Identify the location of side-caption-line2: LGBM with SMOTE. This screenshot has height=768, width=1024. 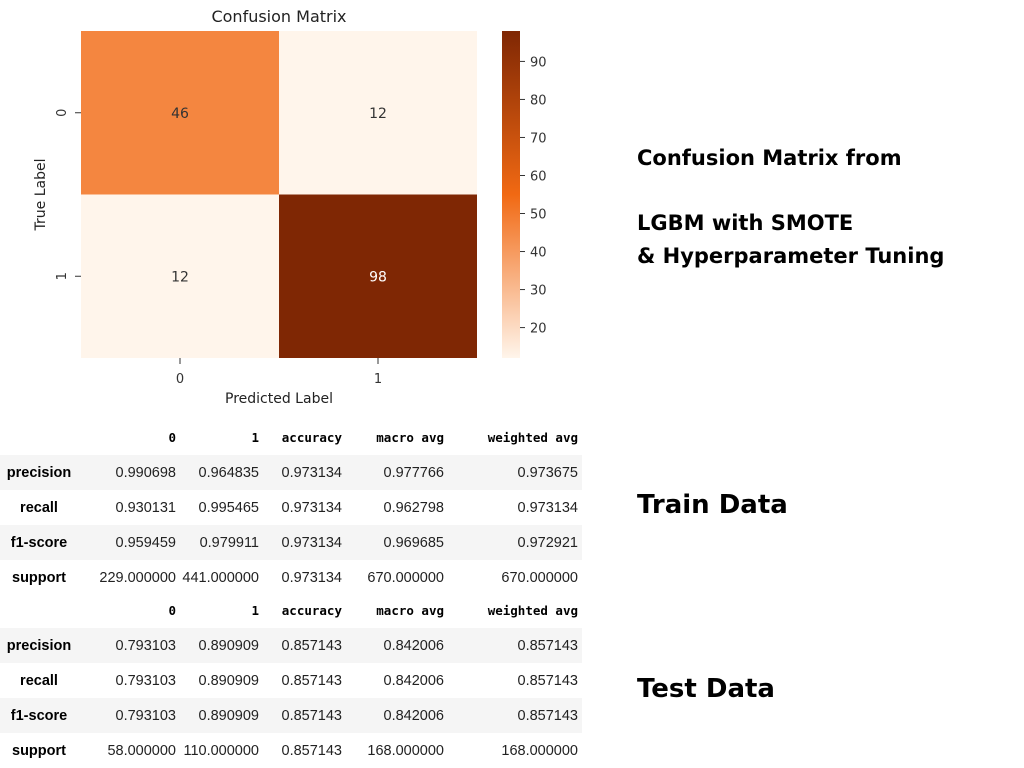
(745, 223).